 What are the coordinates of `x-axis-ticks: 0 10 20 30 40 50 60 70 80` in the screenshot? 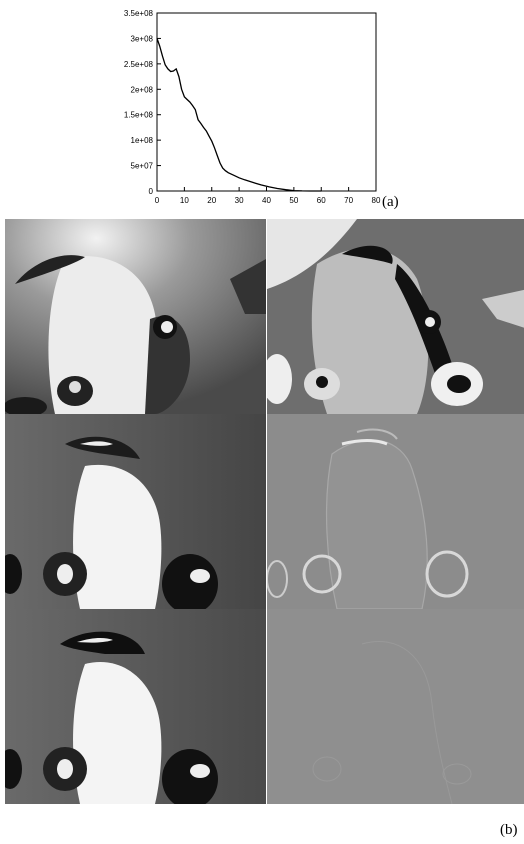 It's located at (268, 196).